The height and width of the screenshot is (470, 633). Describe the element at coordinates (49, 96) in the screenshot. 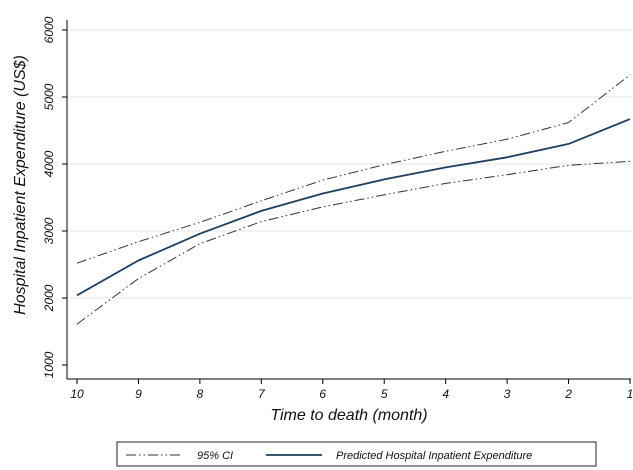

I see `y-tick-label: 5000` at that location.